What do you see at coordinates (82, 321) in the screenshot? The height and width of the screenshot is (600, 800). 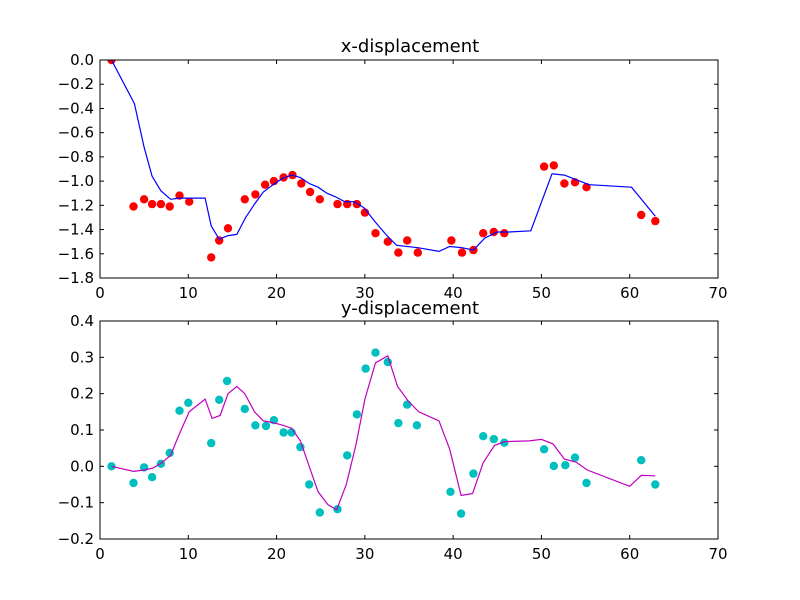 I see `y-displacement-y-tick-label: 0.4` at bounding box center [82, 321].